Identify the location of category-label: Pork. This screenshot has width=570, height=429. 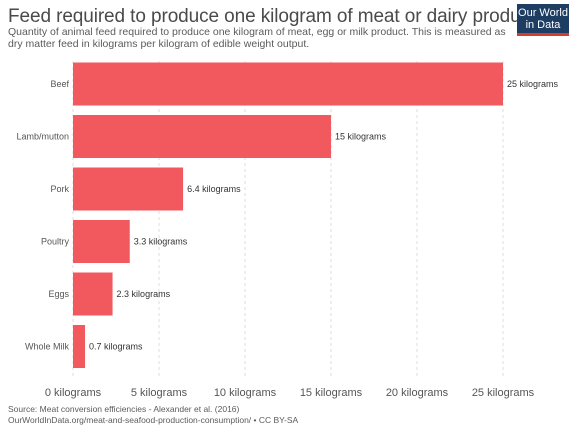
(59, 189).